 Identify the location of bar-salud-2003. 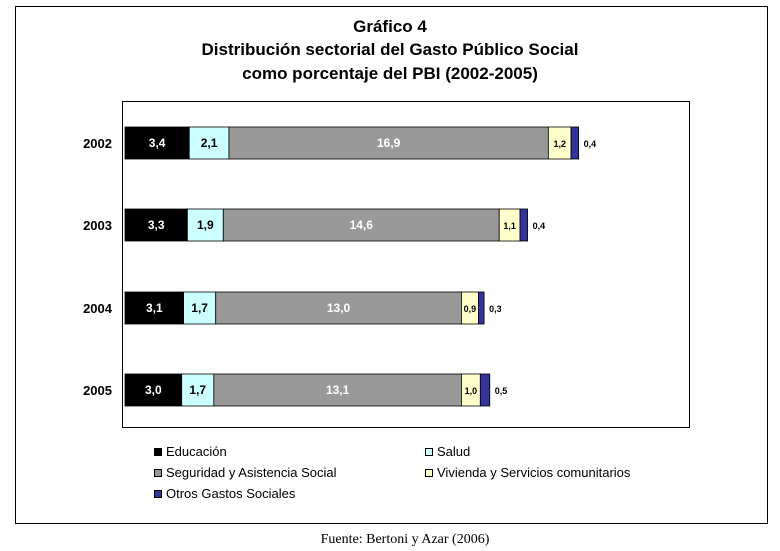
(205, 225).